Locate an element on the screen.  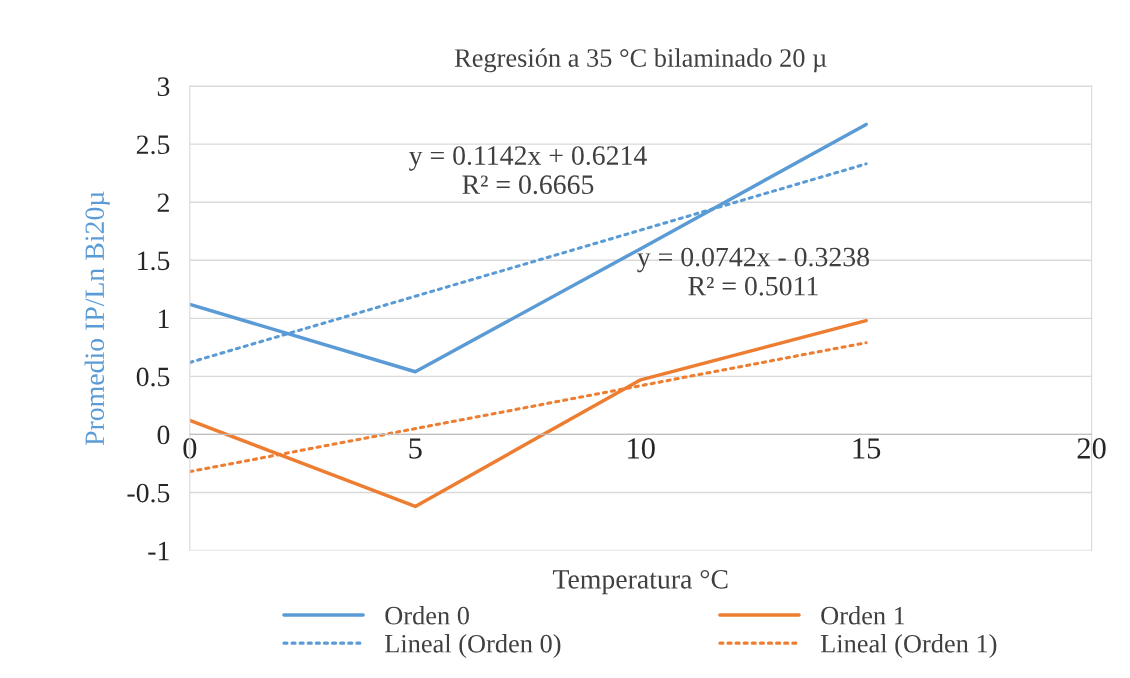
y-tick-label: 0.5 is located at coordinates (153, 377).